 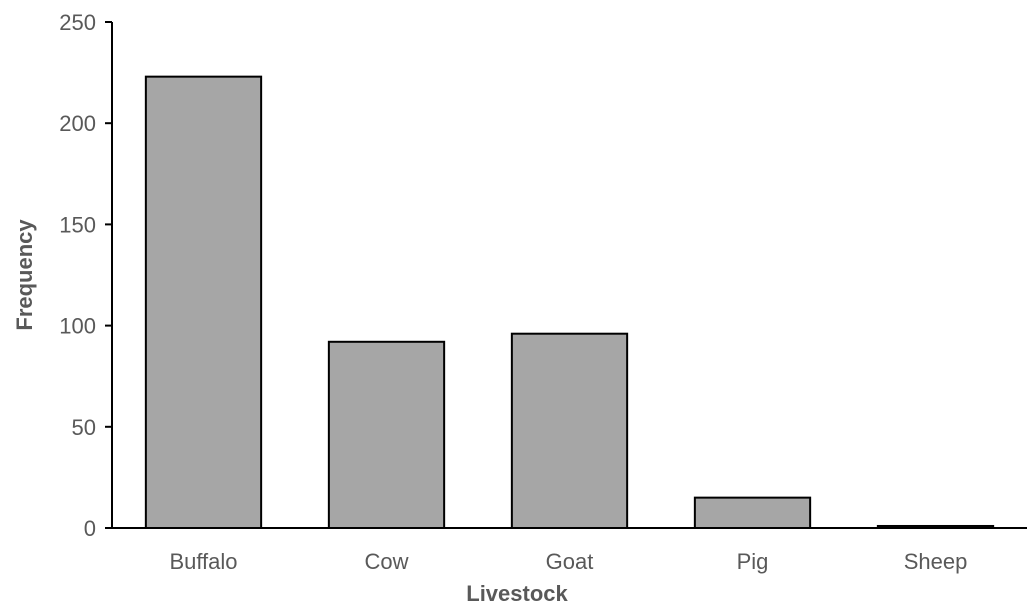 I want to click on x-tick-label-buffalo: Buffalo, so click(x=203, y=561).